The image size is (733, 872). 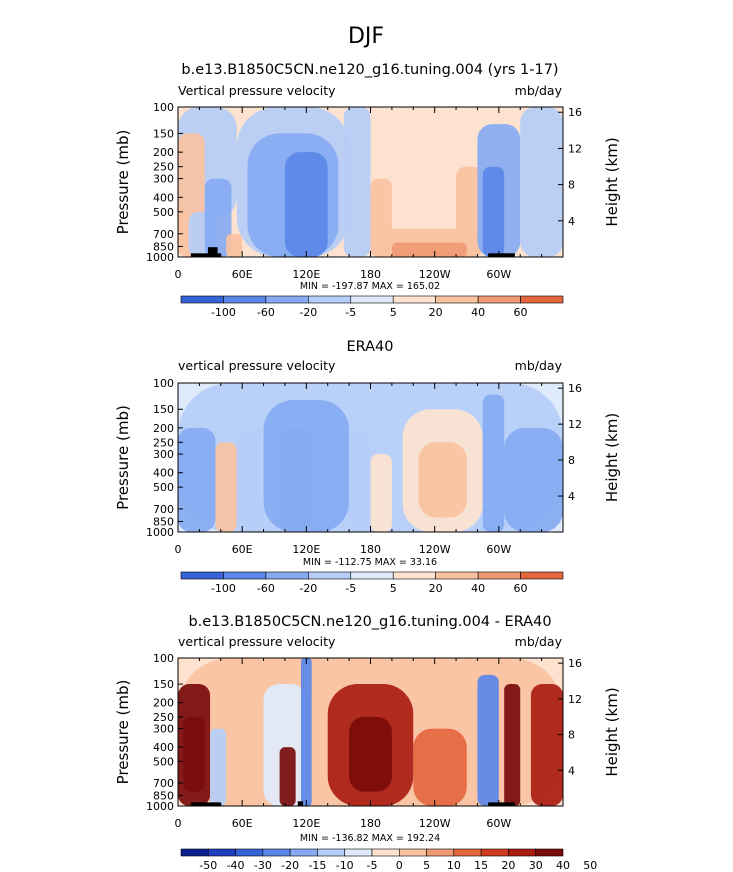 I want to click on panel-difference-units-label: mb/day, so click(x=539, y=641).